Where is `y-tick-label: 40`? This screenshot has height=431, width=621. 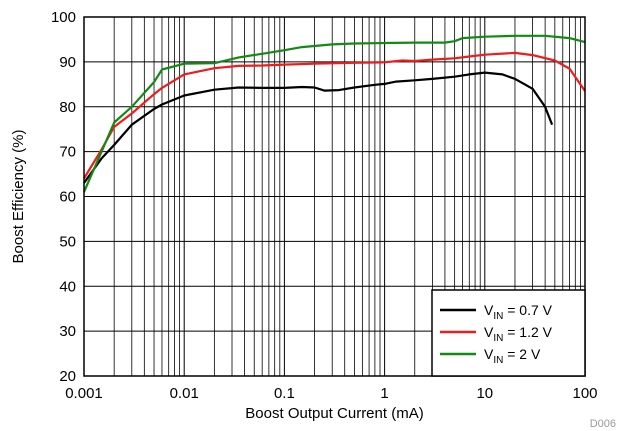
y-tick-label: 40 is located at coordinates (67, 286).